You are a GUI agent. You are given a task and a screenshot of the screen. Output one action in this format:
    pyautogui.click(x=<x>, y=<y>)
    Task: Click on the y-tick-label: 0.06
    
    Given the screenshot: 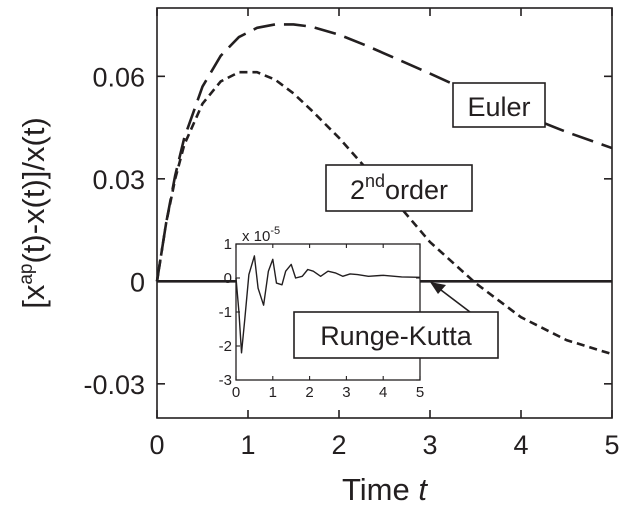 What is the action you would take?
    pyautogui.click(x=118, y=77)
    